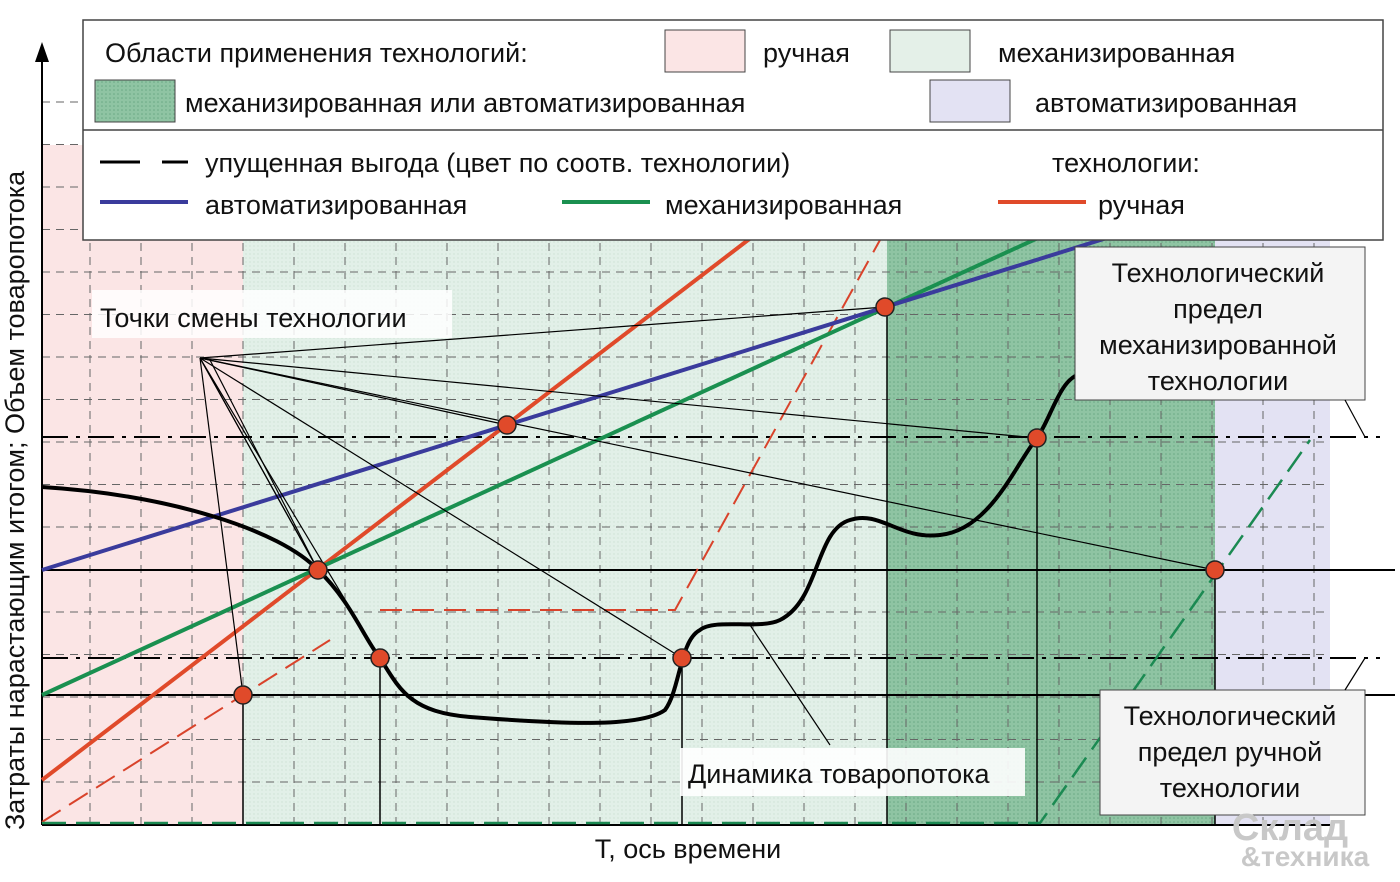 The image size is (1400, 882). I want to click on manual-limit-text: Технологический предел ручной технологии, so click(1230, 752).